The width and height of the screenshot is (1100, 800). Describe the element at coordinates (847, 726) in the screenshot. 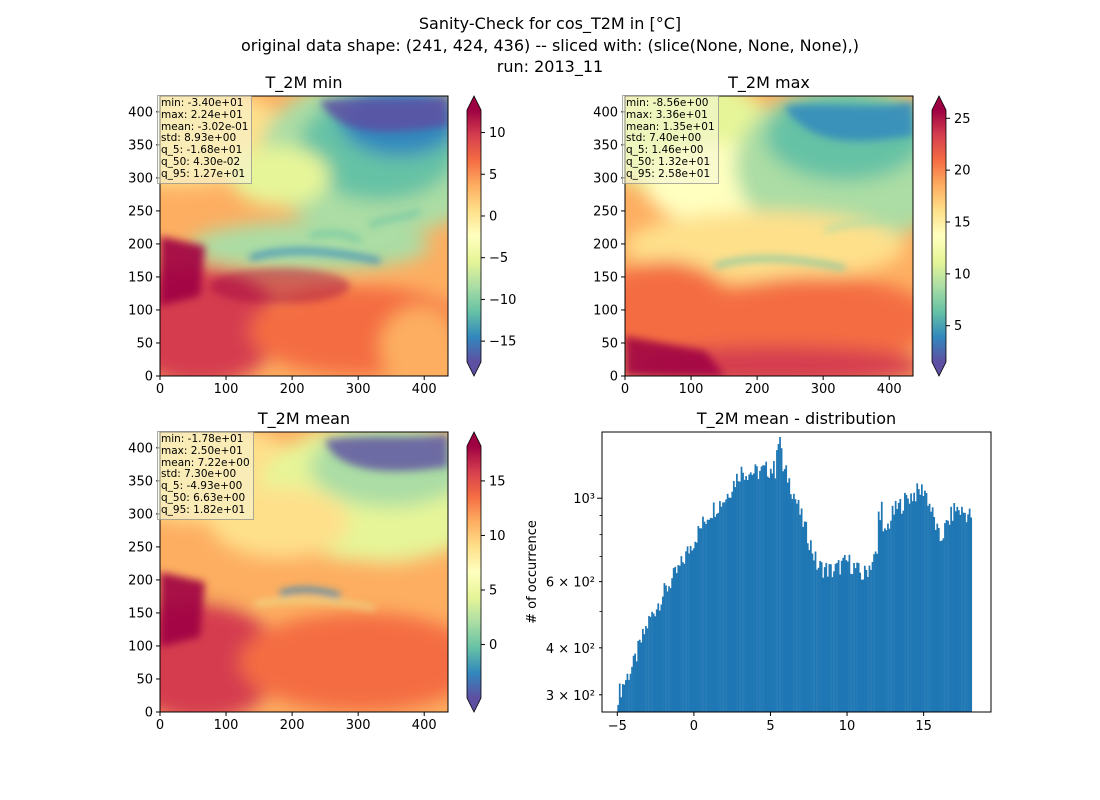

I see `hist-x-tick-label: 10` at that location.